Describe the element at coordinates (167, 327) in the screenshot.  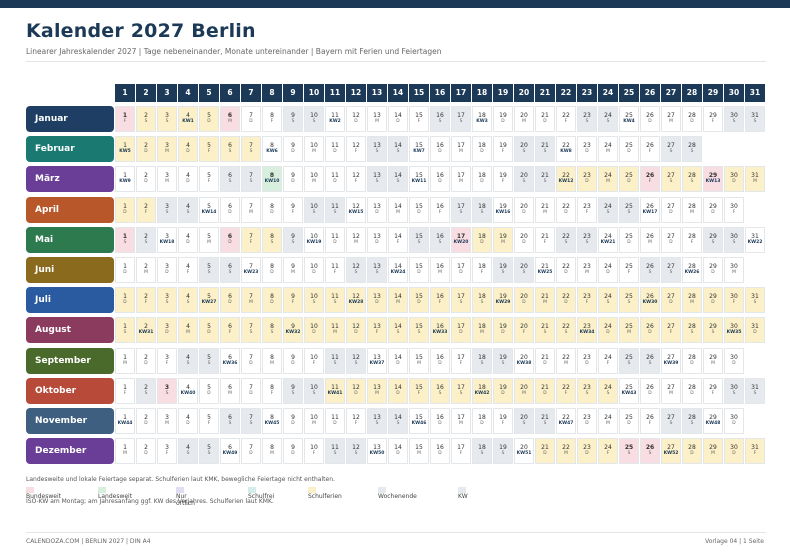
I see `day-number: 3` at that location.